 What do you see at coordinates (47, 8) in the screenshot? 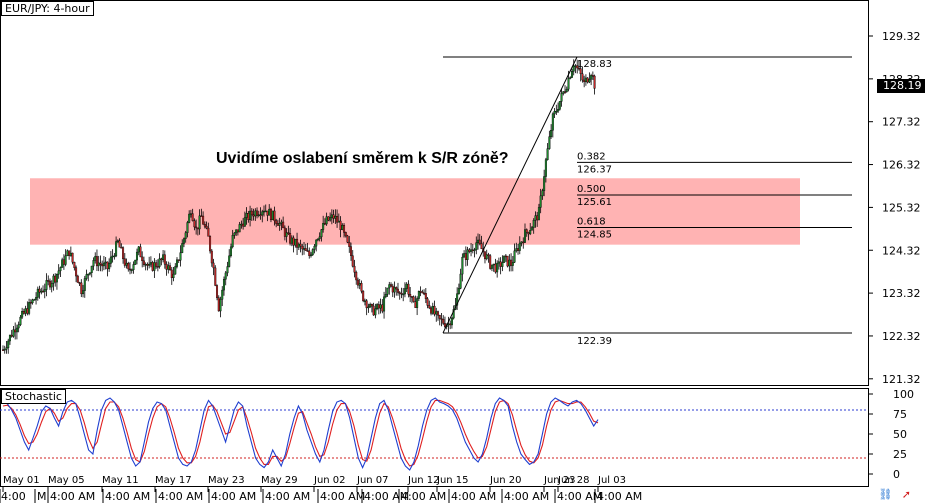
I see `chart-title: EUR/JPY: 4-hour` at bounding box center [47, 8].